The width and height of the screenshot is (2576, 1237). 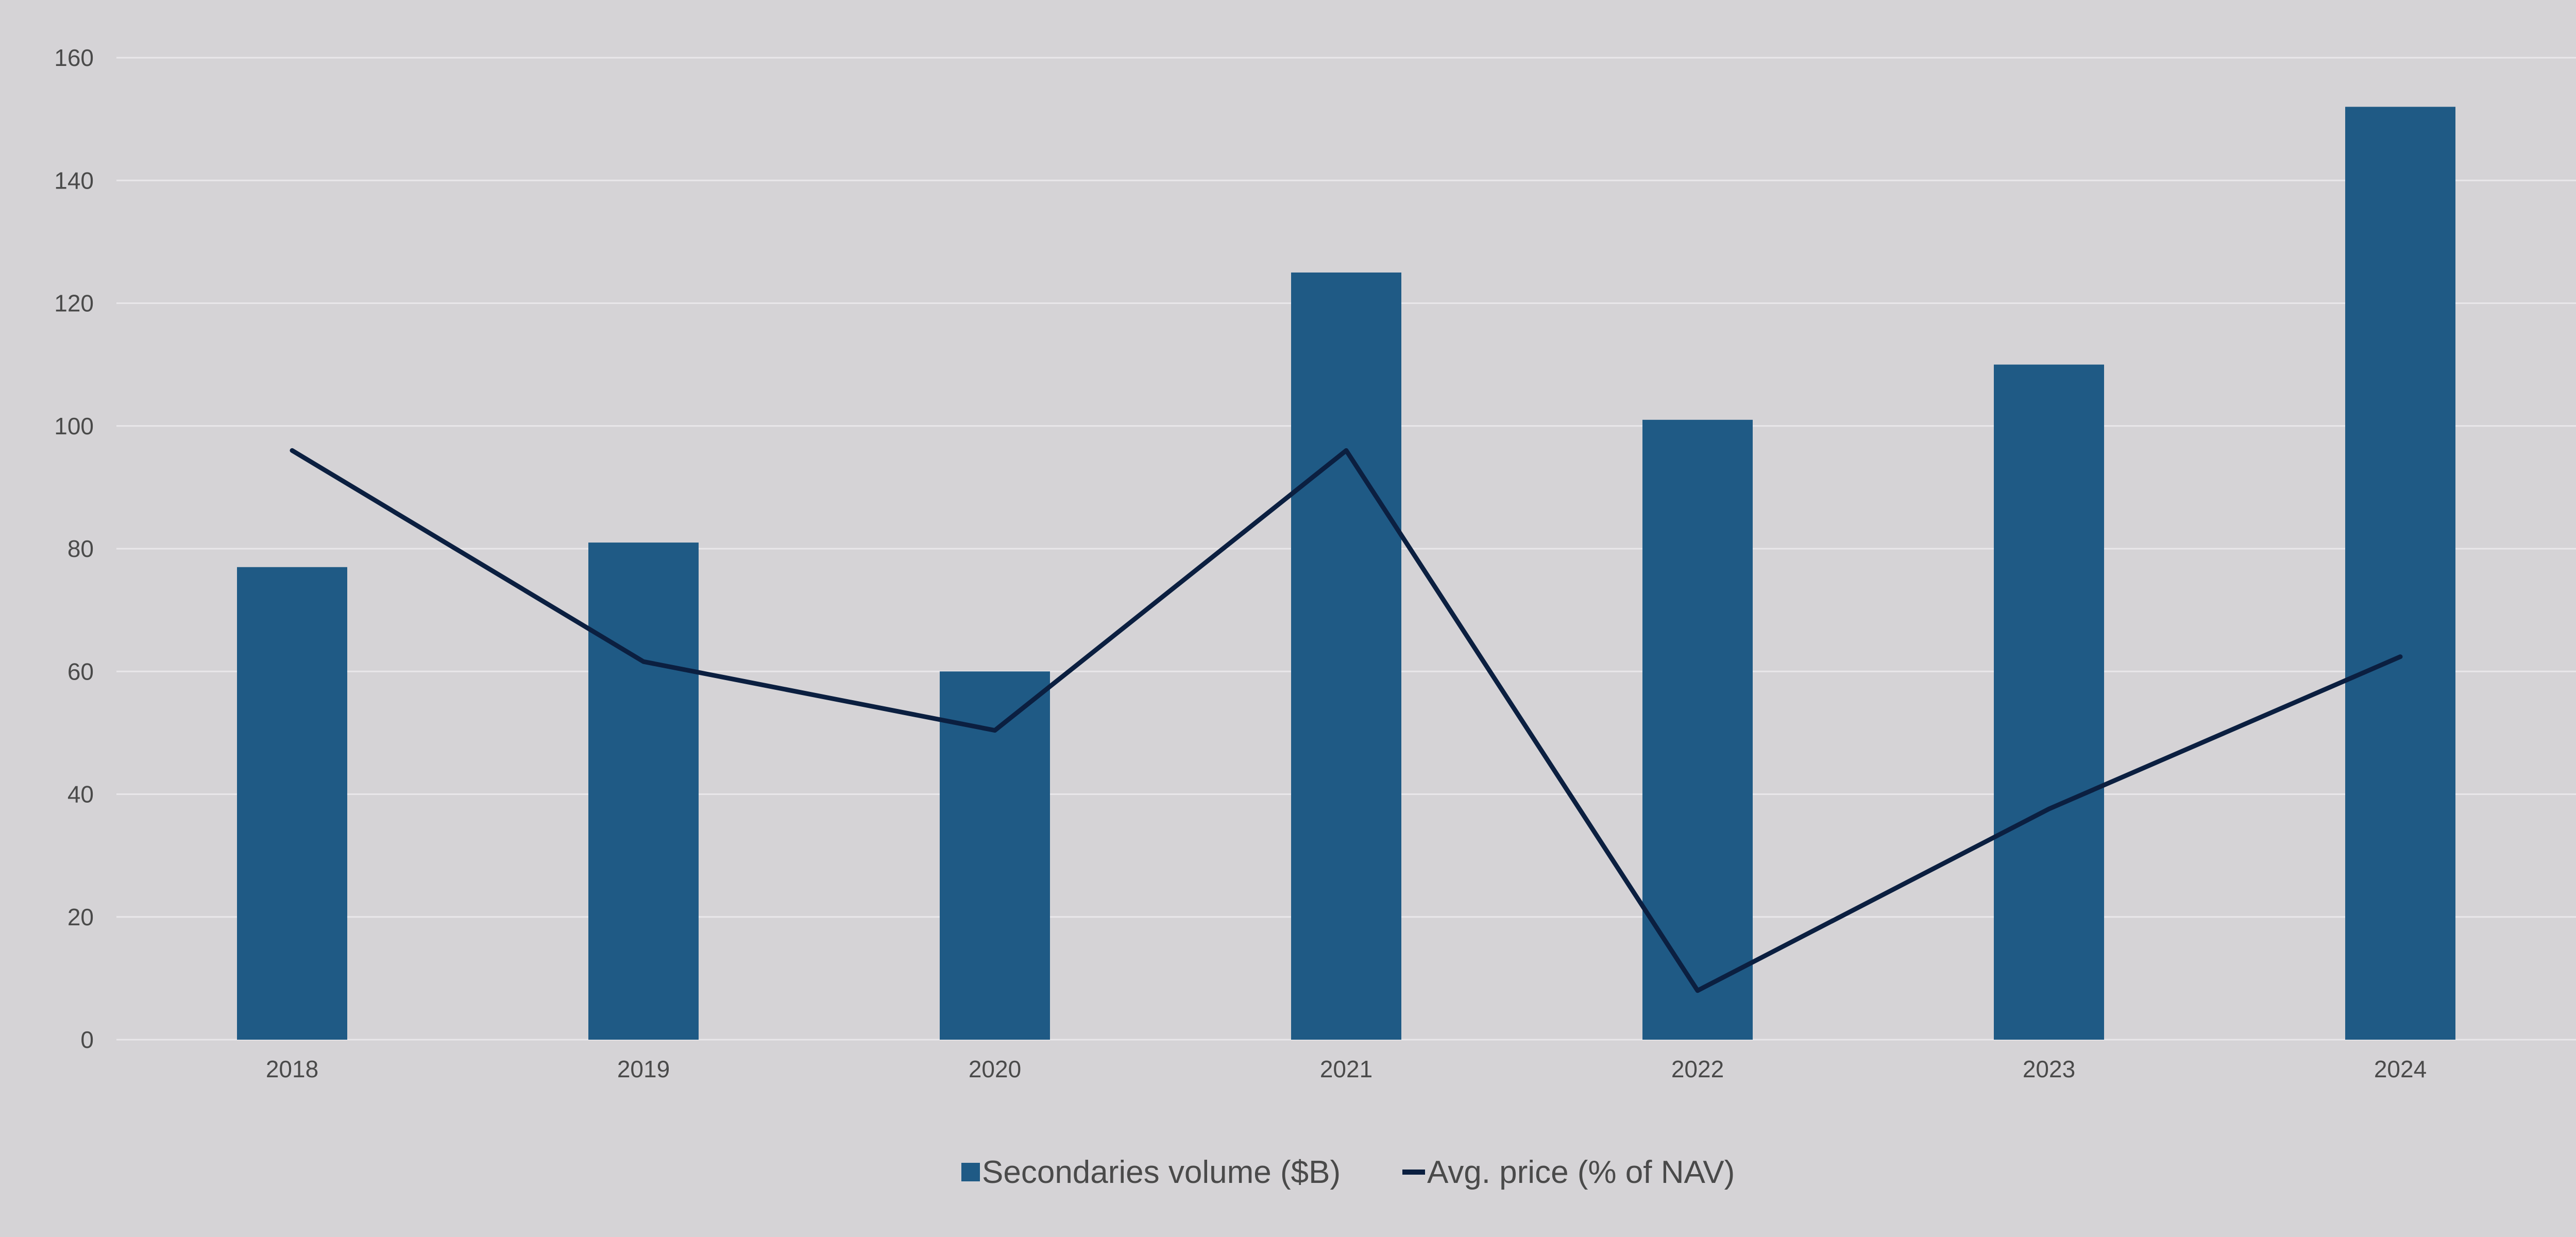 I want to click on left-tick-label: 120, so click(x=74, y=303).